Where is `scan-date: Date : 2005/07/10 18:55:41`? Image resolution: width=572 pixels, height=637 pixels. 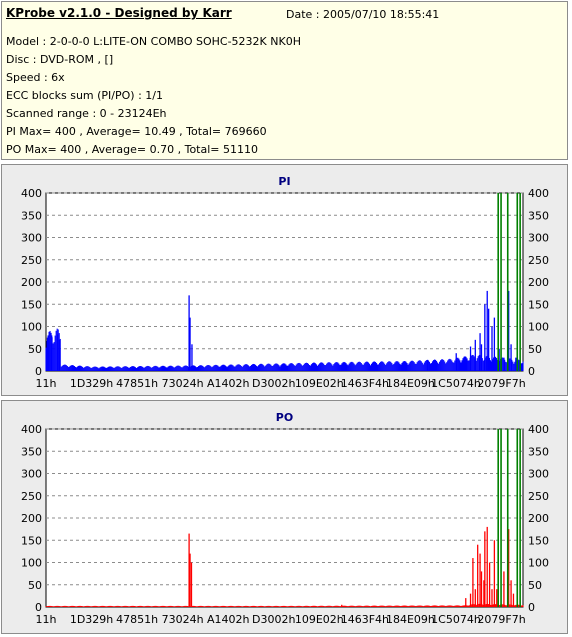 scan-date: Date : 2005/07/10 18:55:41 is located at coordinates (363, 14).